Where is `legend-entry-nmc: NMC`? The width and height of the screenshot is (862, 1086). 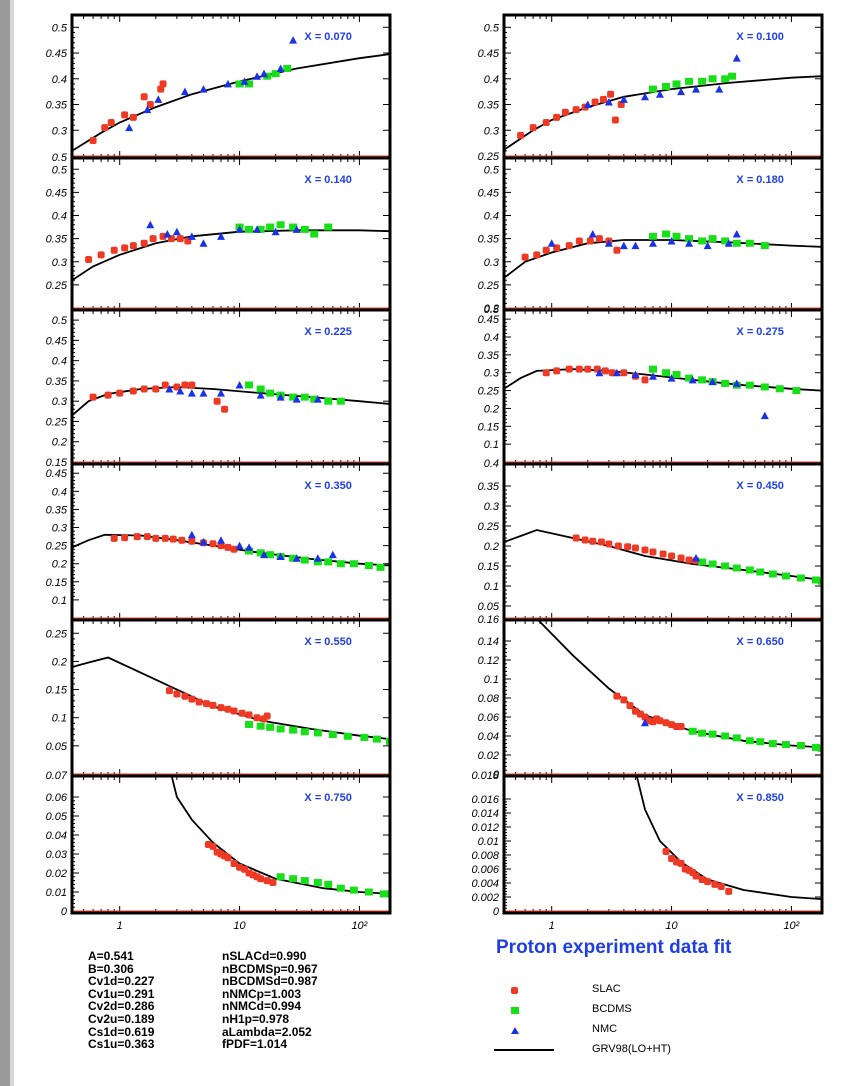 legend-entry-nmc: NMC is located at coordinates (624, 1030).